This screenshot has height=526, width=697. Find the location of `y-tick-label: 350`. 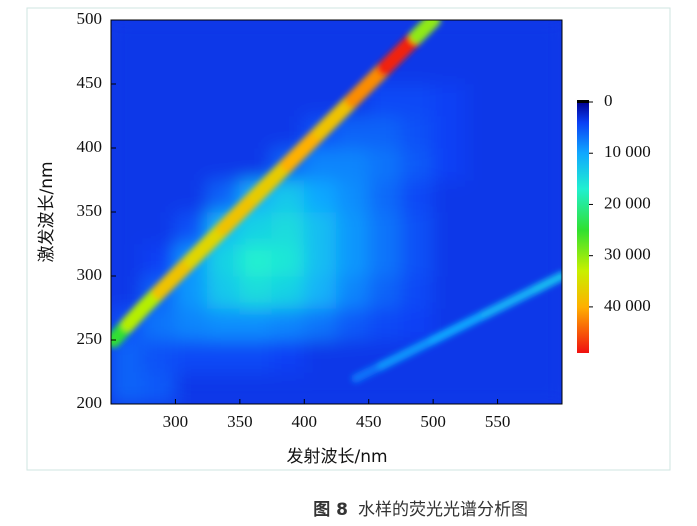

y-tick-label: 350 is located at coordinates (90, 210).